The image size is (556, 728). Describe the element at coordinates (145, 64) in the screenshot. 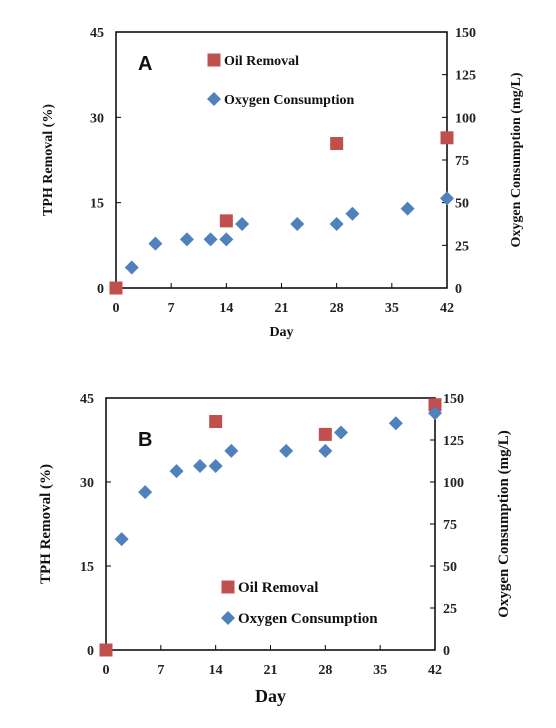

I see `panel-letter: A` at that location.